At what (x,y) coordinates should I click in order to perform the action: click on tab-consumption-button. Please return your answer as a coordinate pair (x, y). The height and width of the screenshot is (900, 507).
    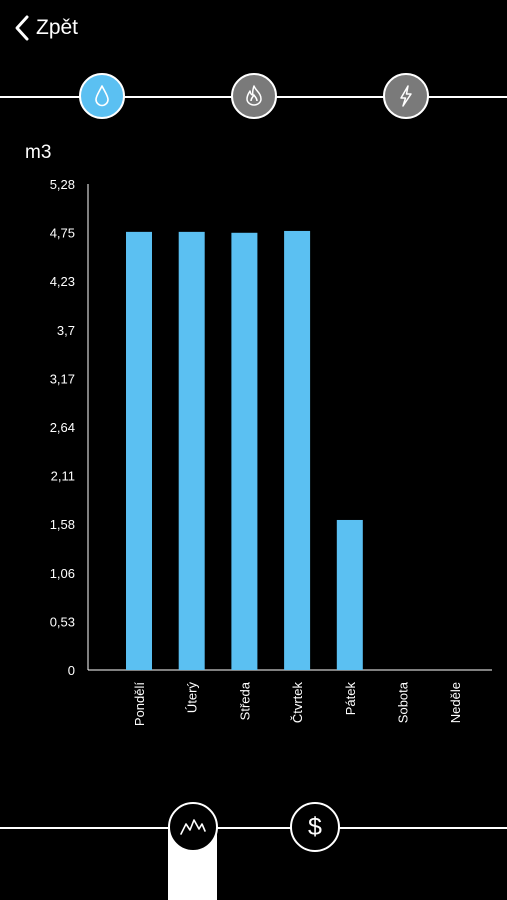
    Looking at the image, I should click on (193, 827).